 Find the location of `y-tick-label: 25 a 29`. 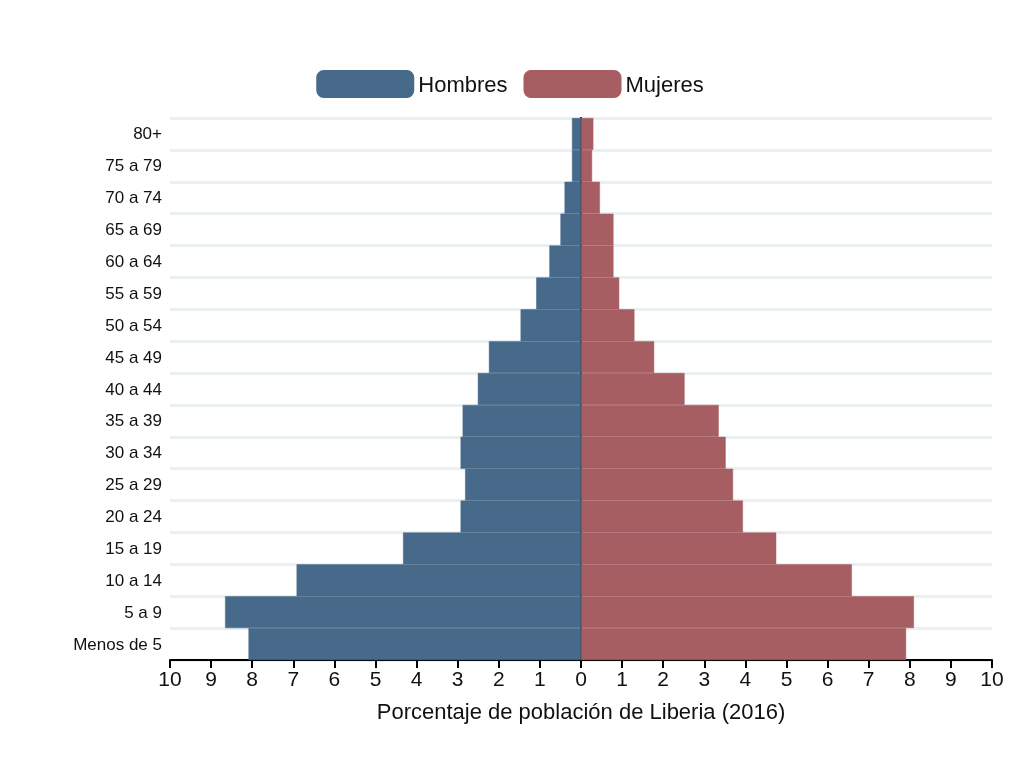

y-tick-label: 25 a 29 is located at coordinates (133, 485).